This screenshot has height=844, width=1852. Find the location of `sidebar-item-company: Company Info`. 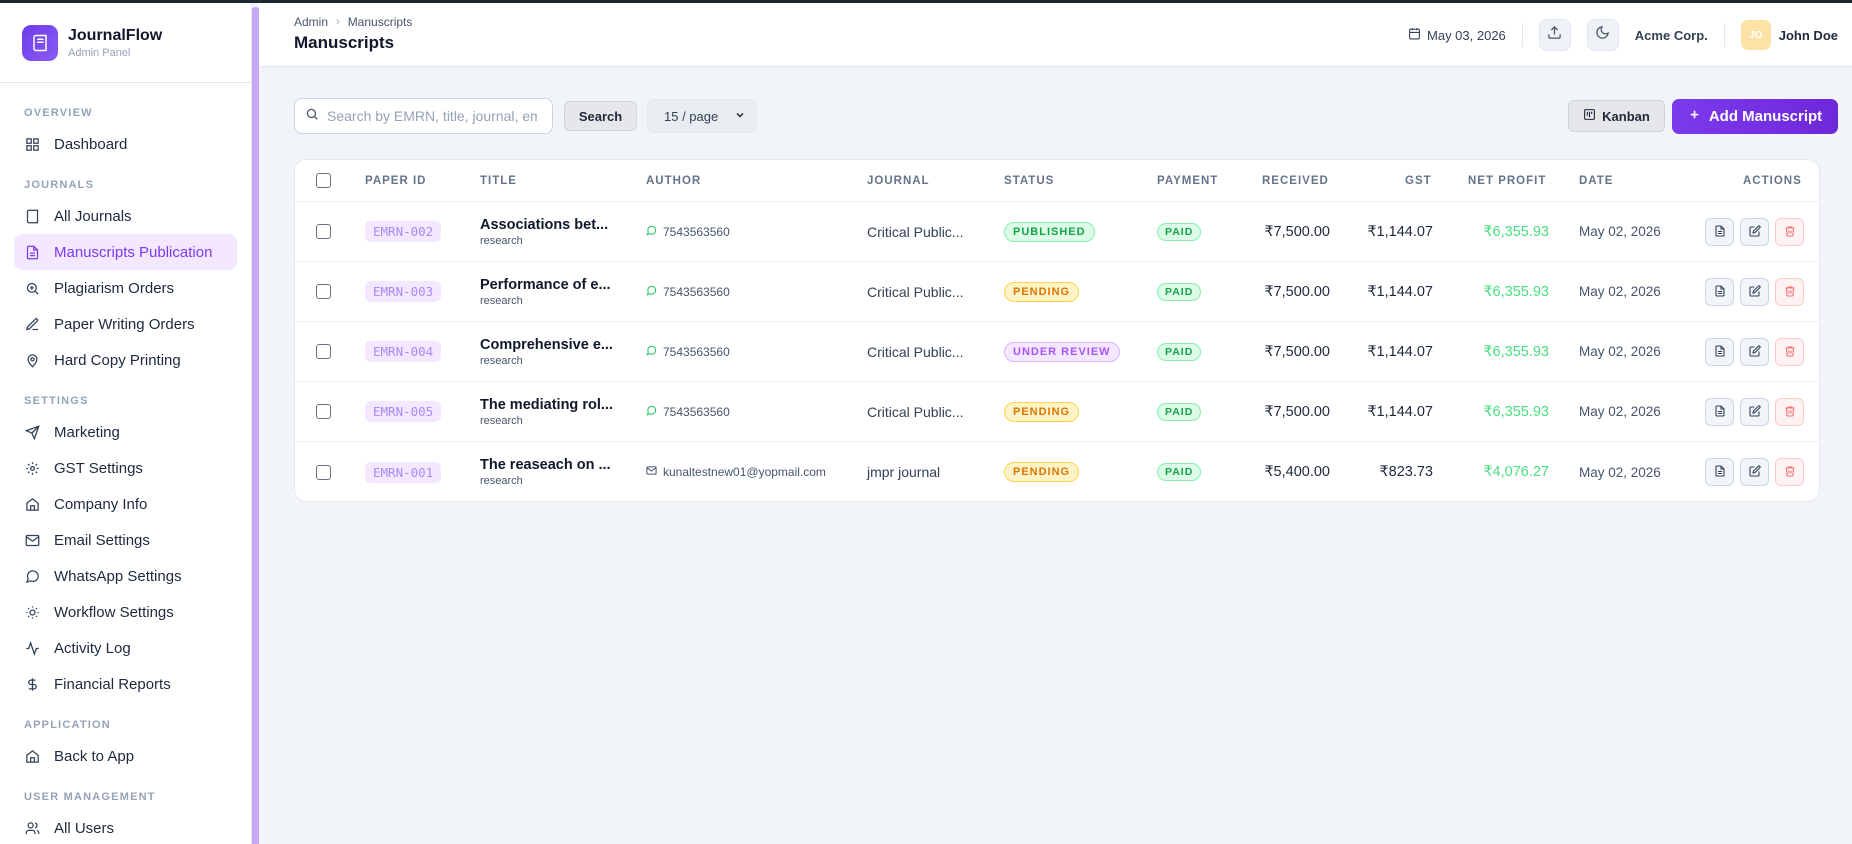

sidebar-item-company: Company Info is located at coordinates (125, 504).